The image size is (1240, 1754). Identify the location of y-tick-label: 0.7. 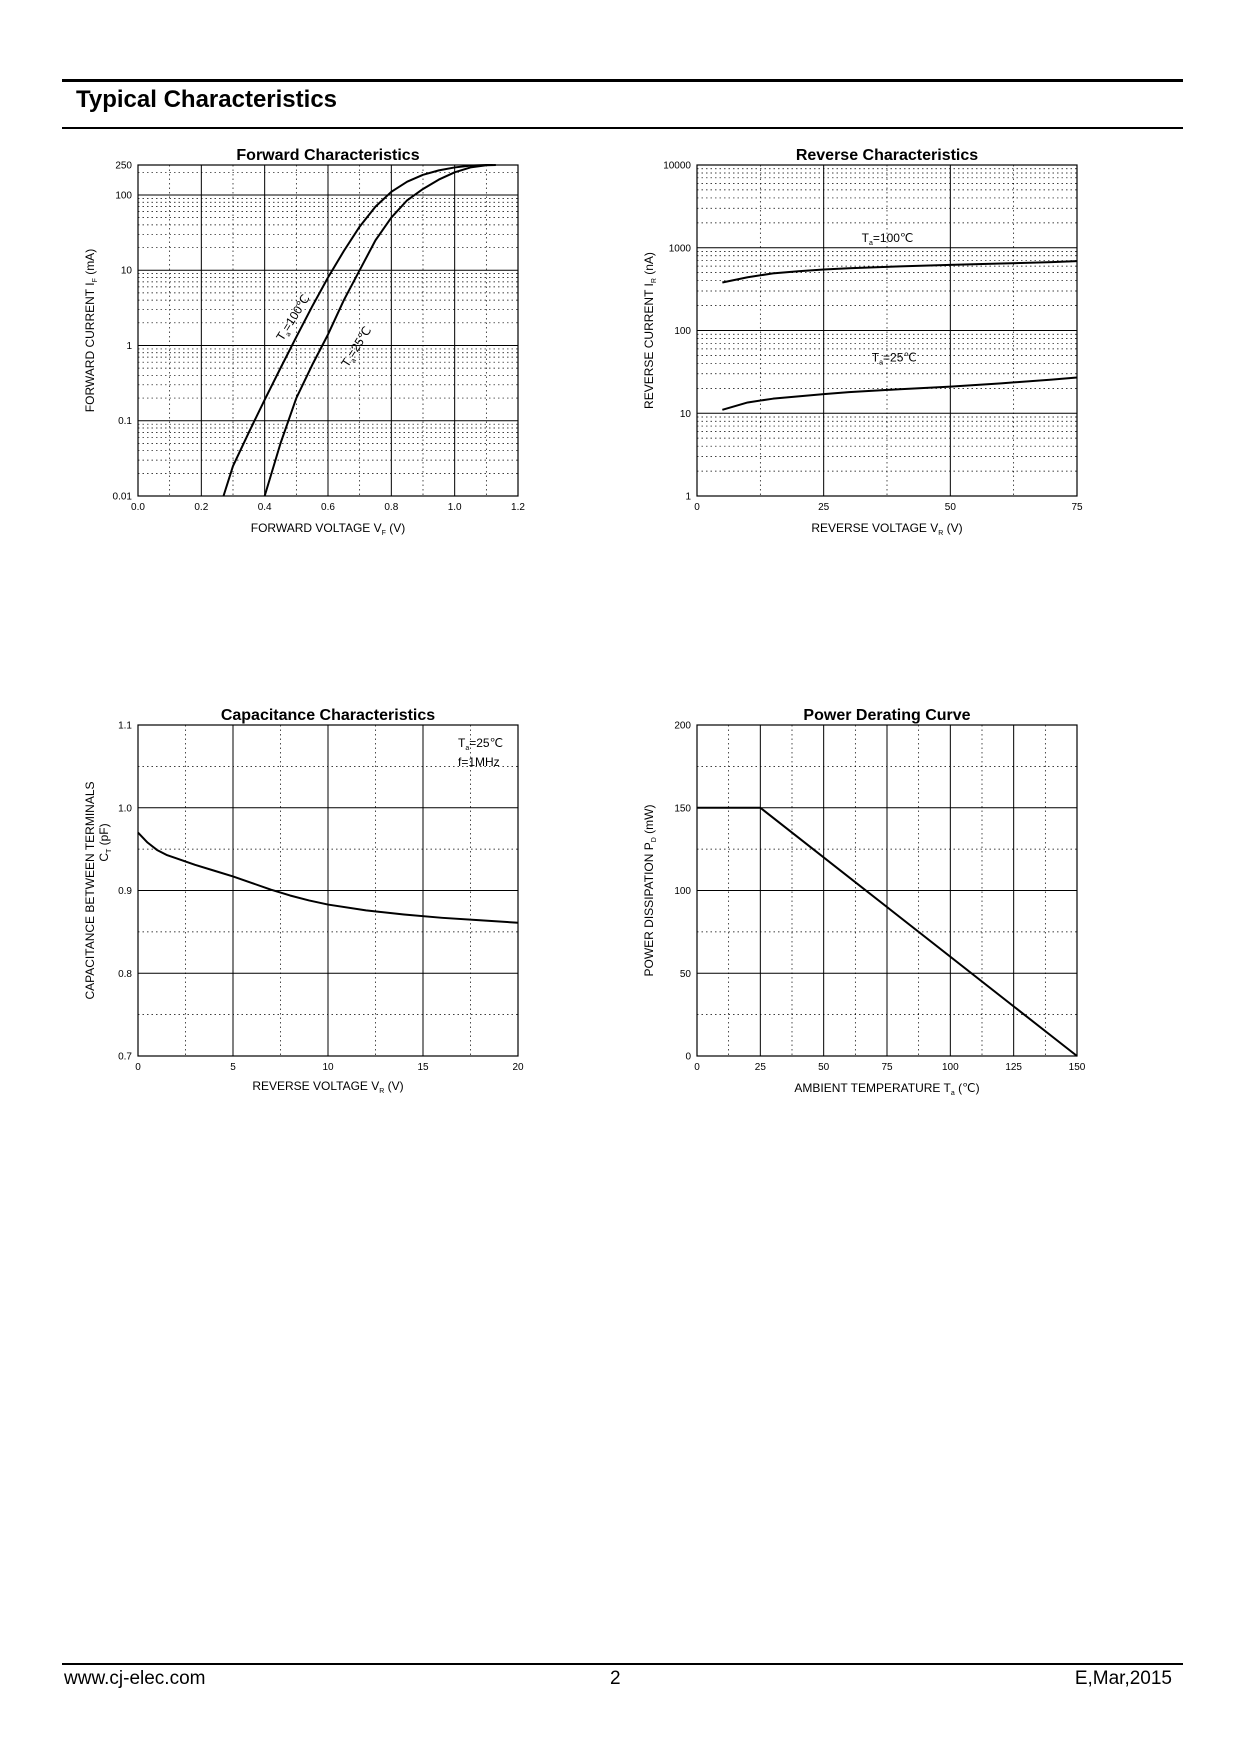
(125, 1057).